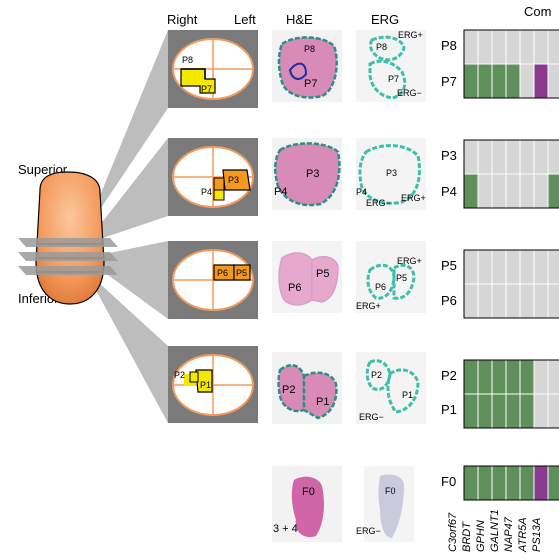  Describe the element at coordinates (223, 273) in the screenshot. I see `ov3-label-p6: P6` at that location.